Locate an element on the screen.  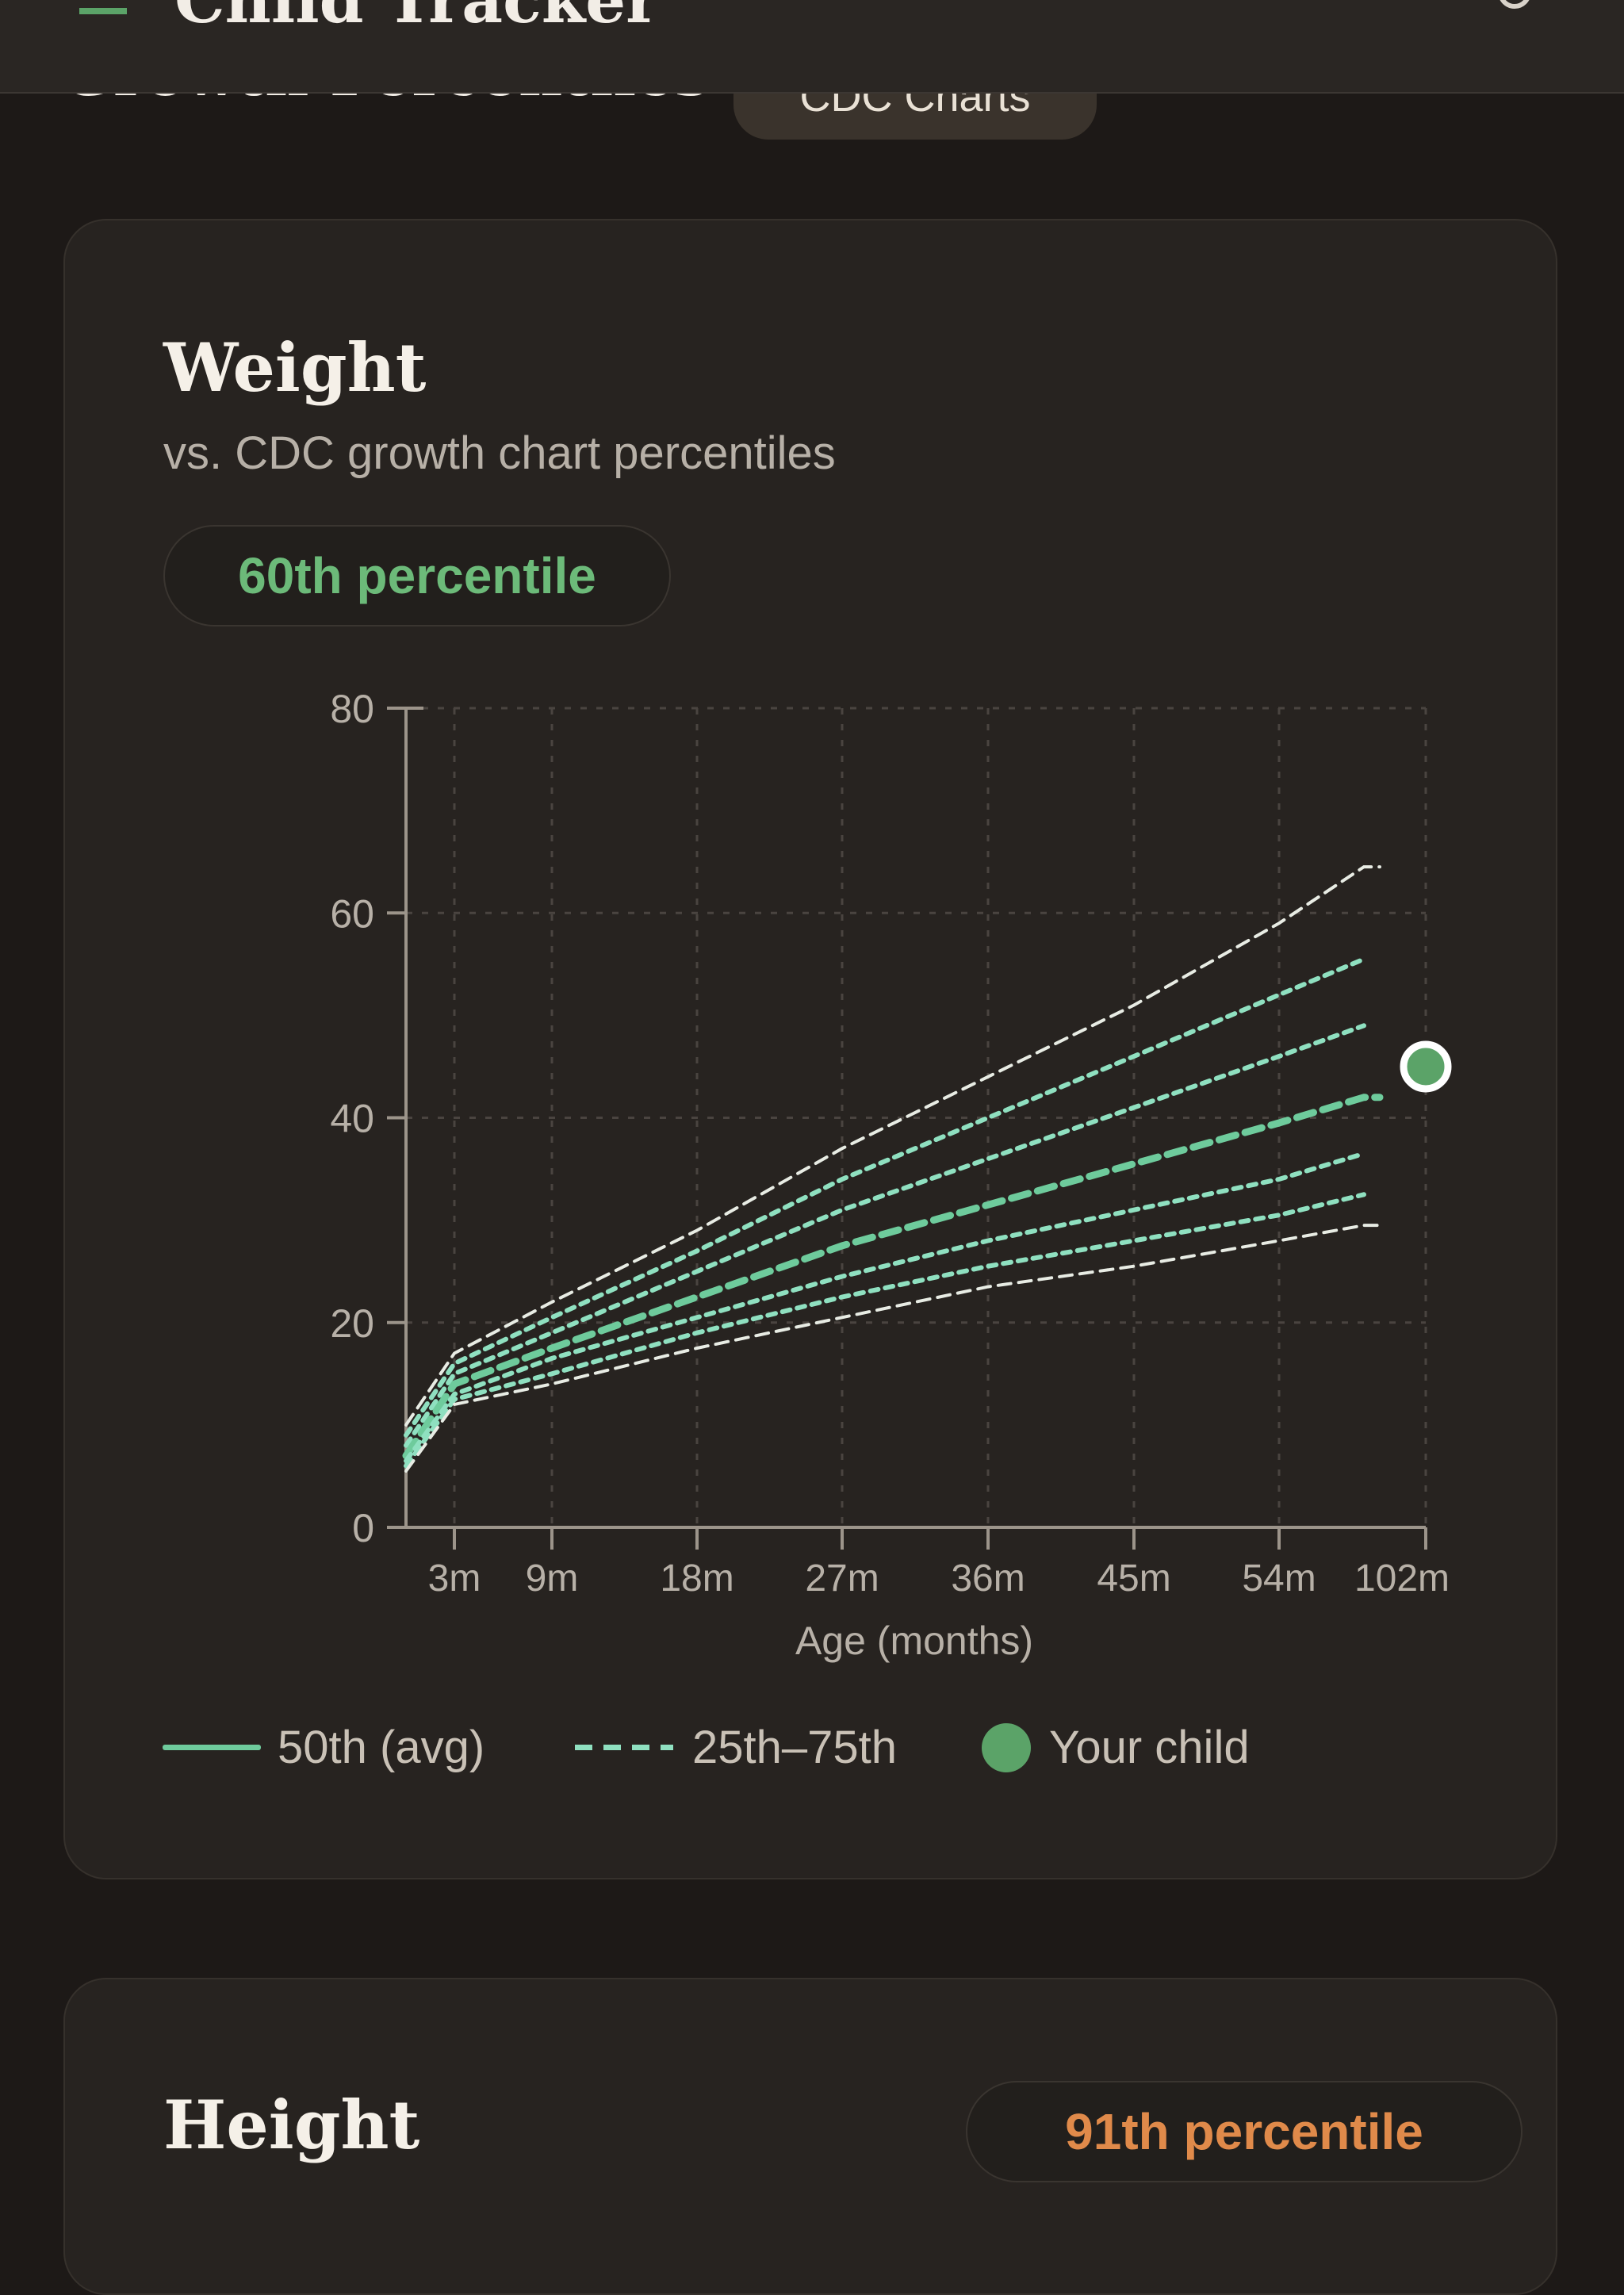
x-tick-label: 18m is located at coordinates (696, 1578).